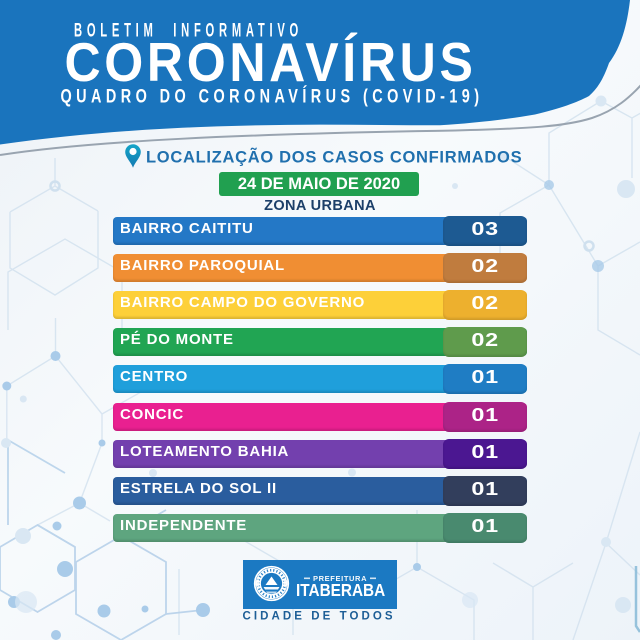  Describe the element at coordinates (272, 96) in the screenshot. I see `svg-text:QUADRO DO CORONAVÍRUS (COVID-1: QUADRO DO CORONAVÍRUS (COVID-19)` at that location.